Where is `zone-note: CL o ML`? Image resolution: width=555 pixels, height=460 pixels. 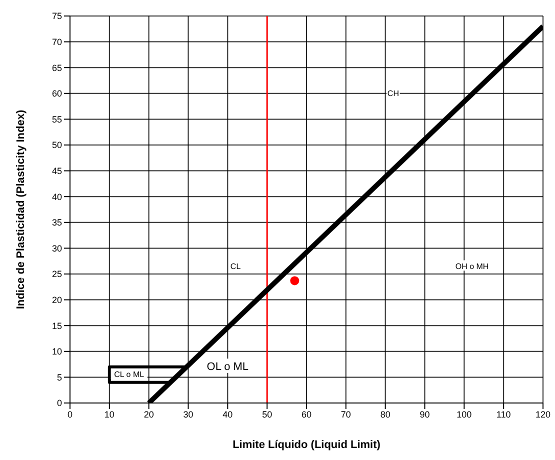
zone-note: CL o ML is located at coordinates (129, 374).